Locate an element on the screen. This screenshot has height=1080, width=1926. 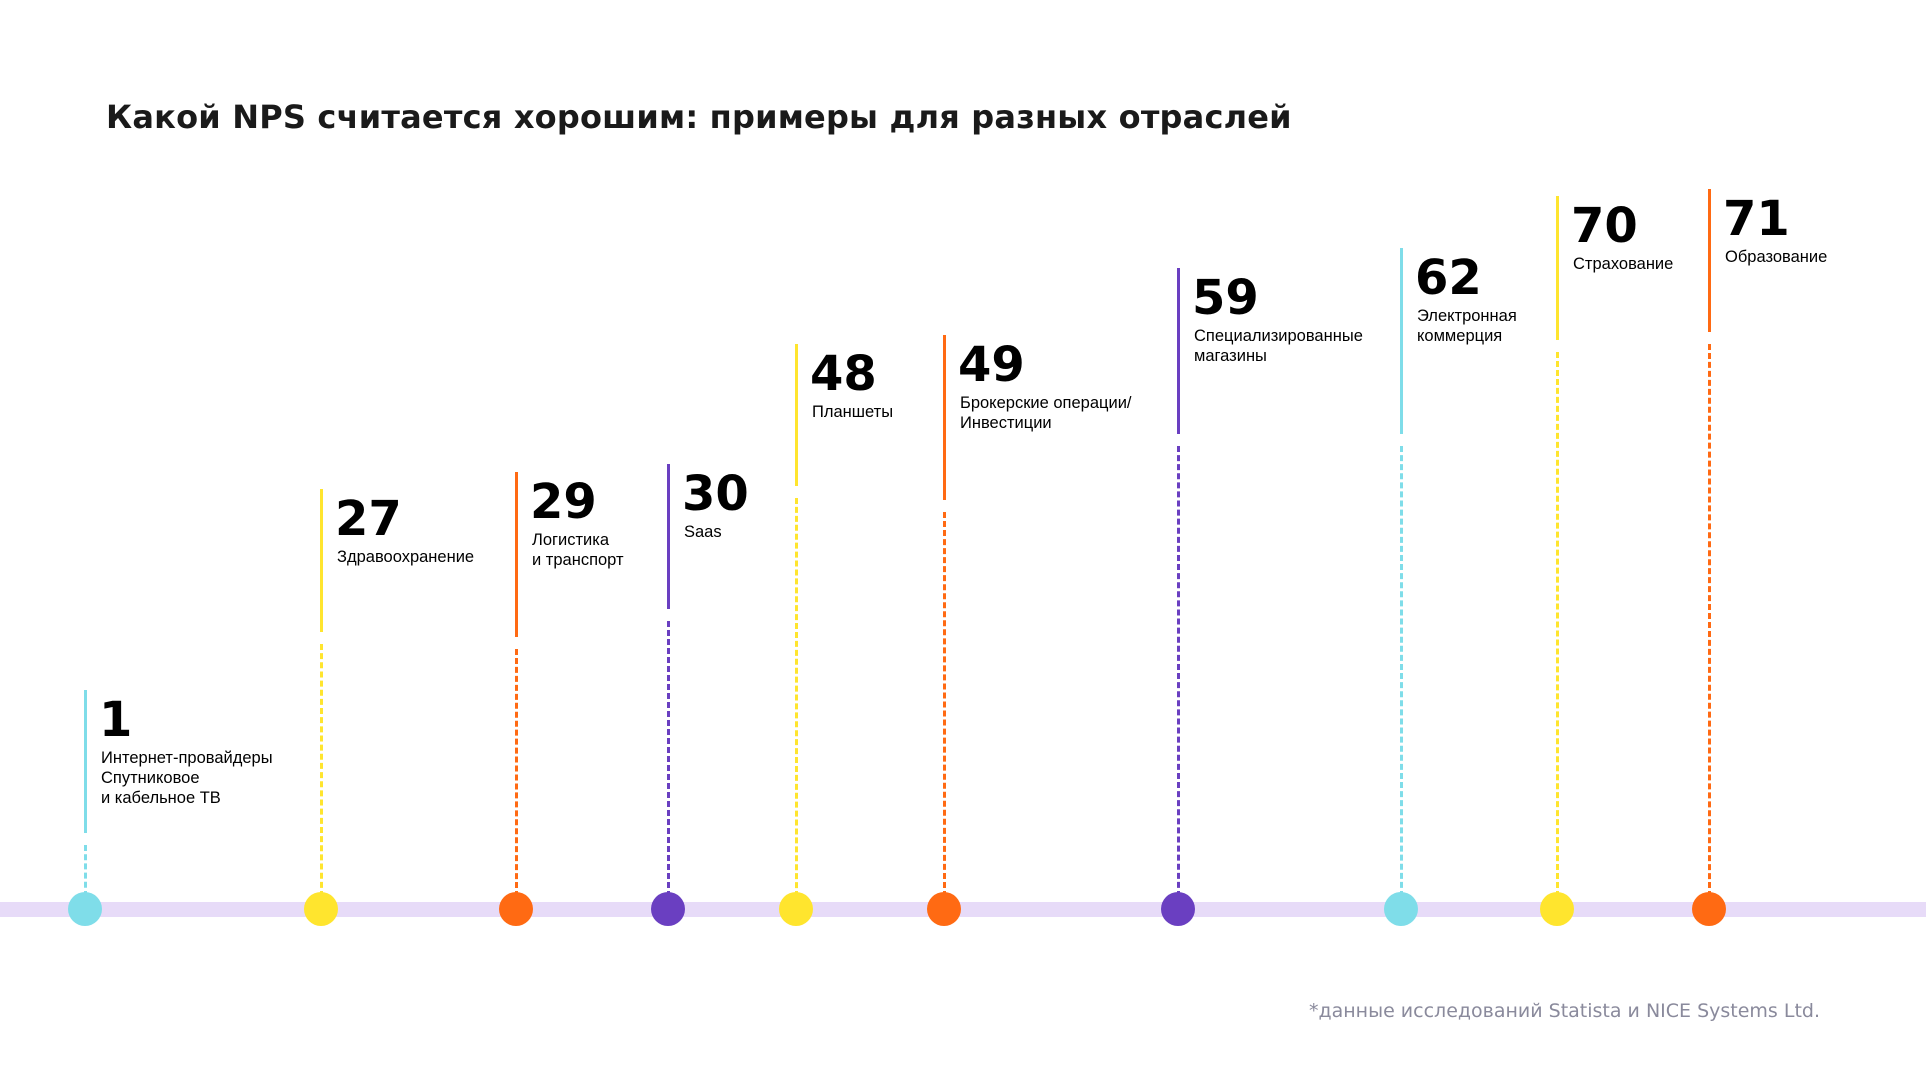
nps-value: 70 is located at coordinates (1604, 226).